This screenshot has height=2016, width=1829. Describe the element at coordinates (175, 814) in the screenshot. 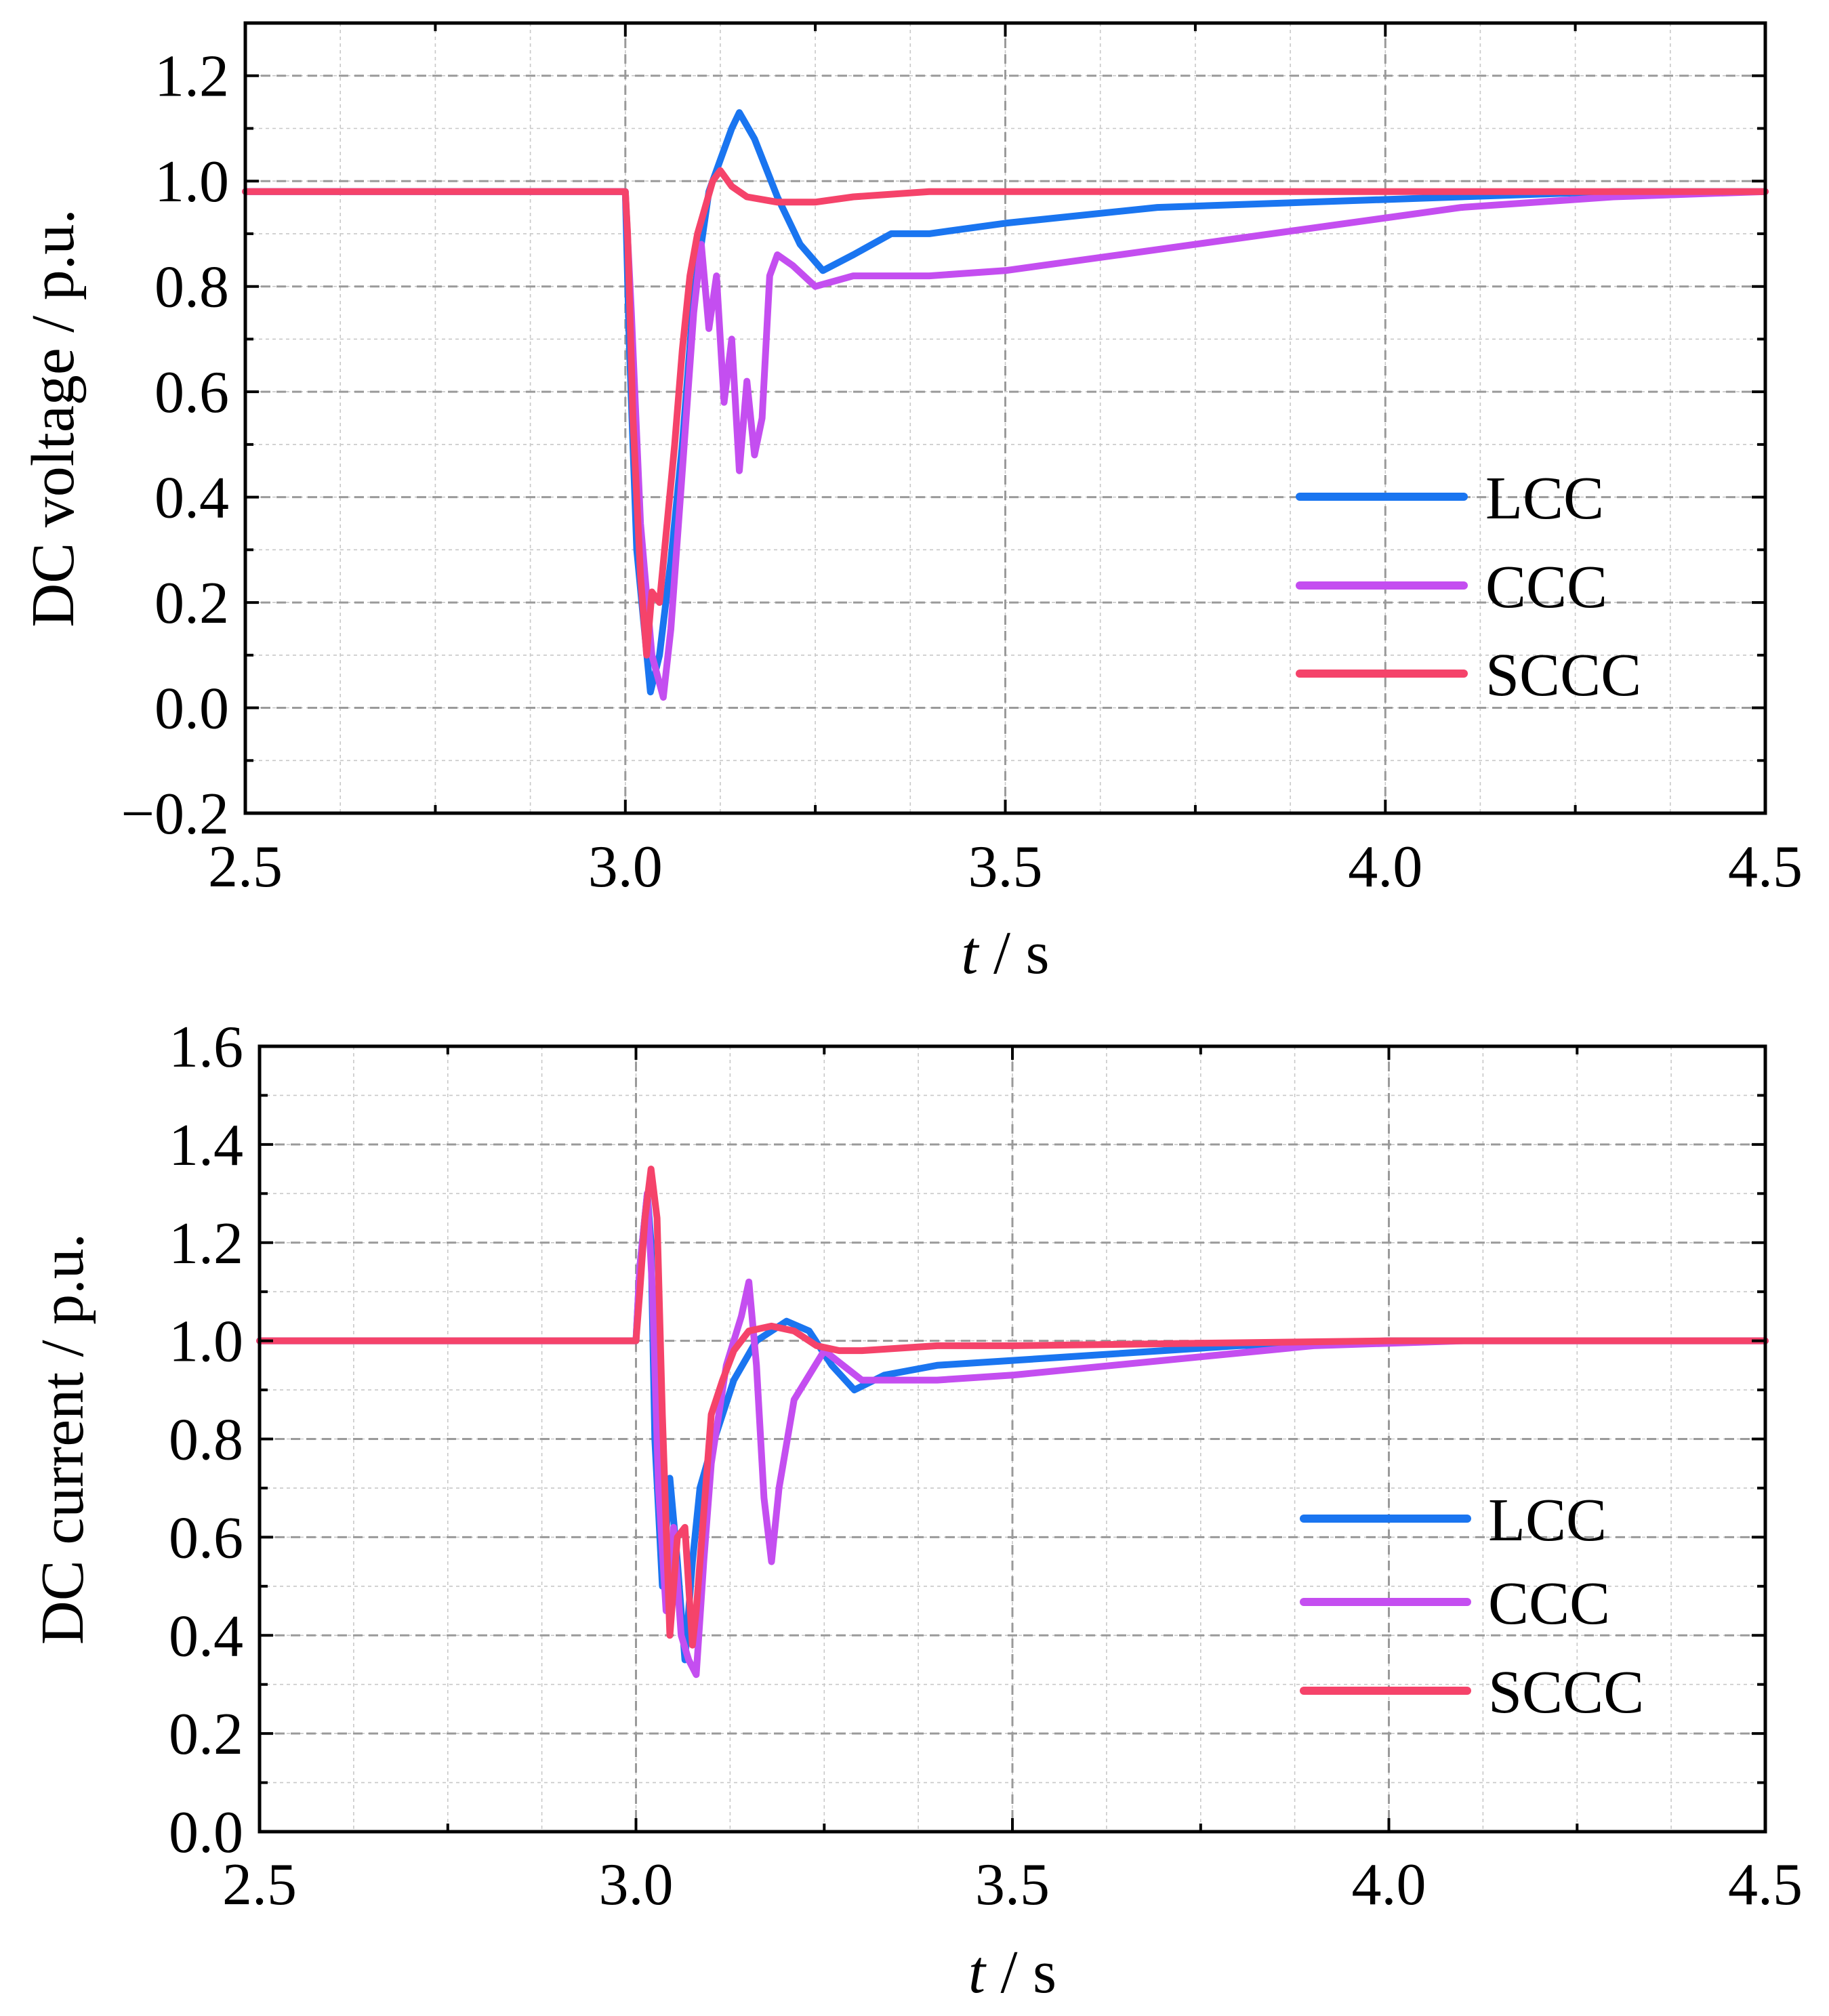

I see `y-tick-label: −0.2` at that location.